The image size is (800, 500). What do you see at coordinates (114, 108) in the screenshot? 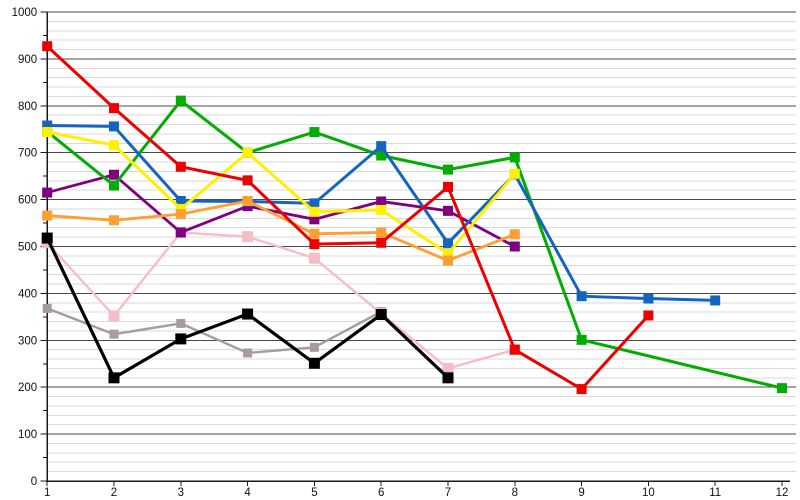
I see `marker-red-x2` at bounding box center [114, 108].